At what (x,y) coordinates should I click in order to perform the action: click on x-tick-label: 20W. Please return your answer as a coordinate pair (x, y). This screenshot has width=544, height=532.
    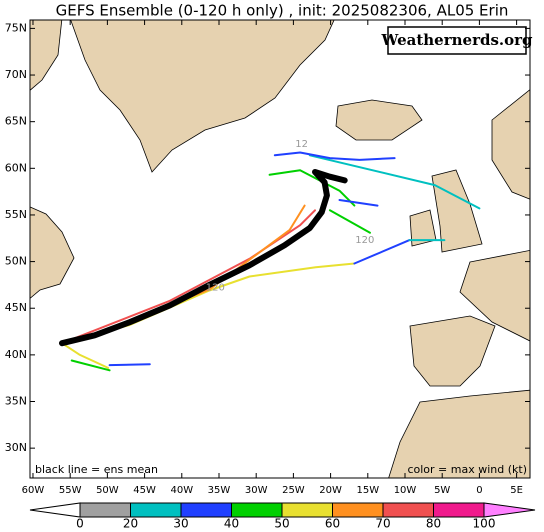
    Looking at the image, I should click on (330, 490).